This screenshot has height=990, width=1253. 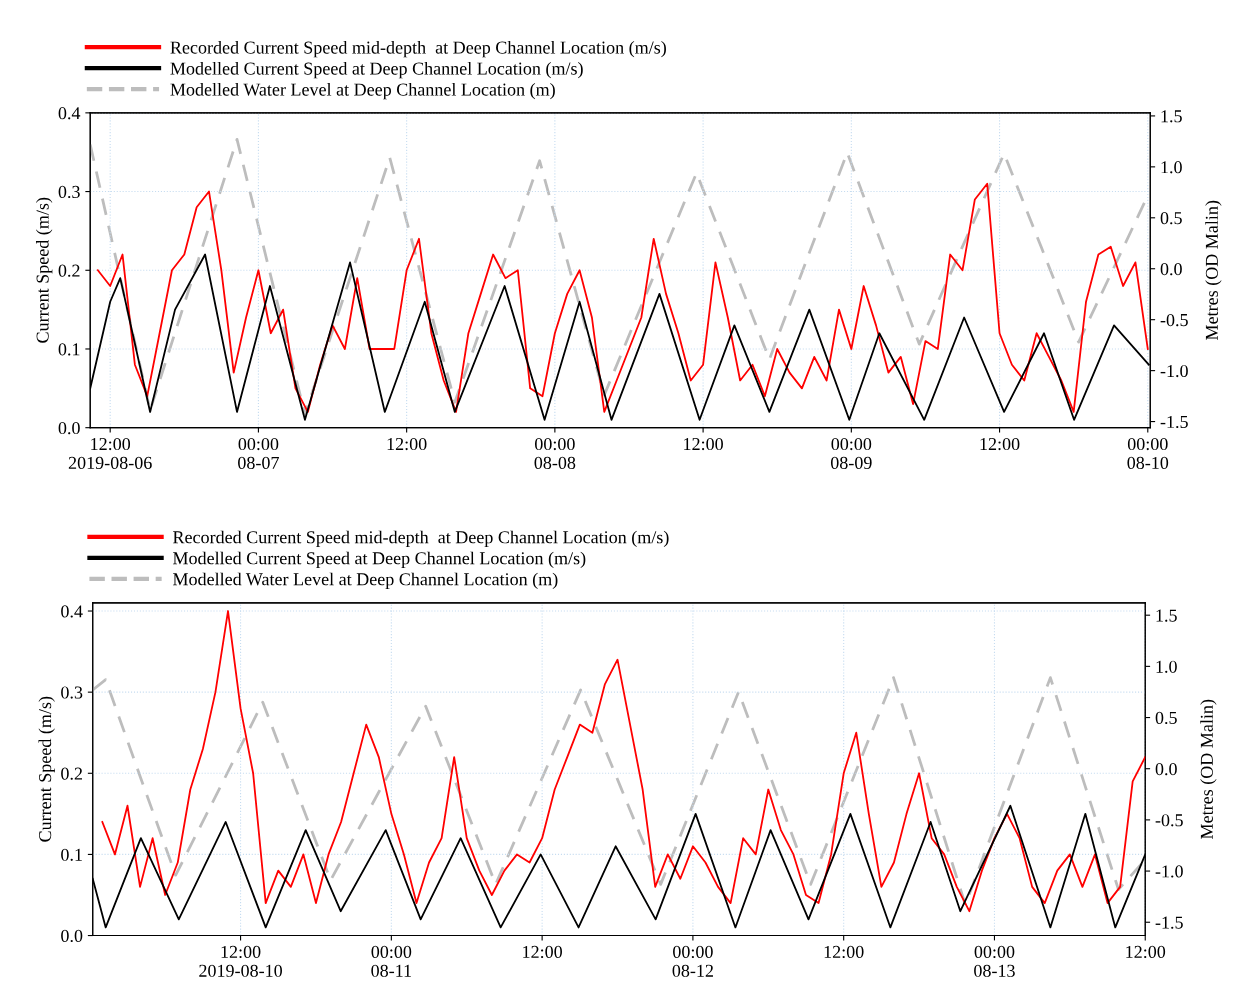 I want to click on x-tick-label: 12:00 2019-08-06, so click(x=110, y=453).